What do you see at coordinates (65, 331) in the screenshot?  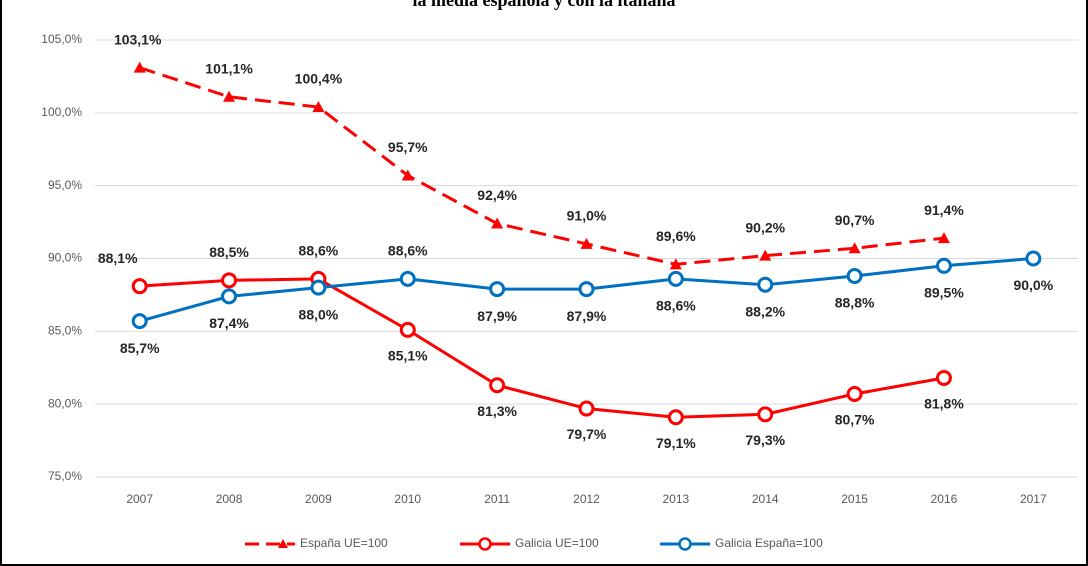 I see `y-tick-label: 85,0%` at bounding box center [65, 331].